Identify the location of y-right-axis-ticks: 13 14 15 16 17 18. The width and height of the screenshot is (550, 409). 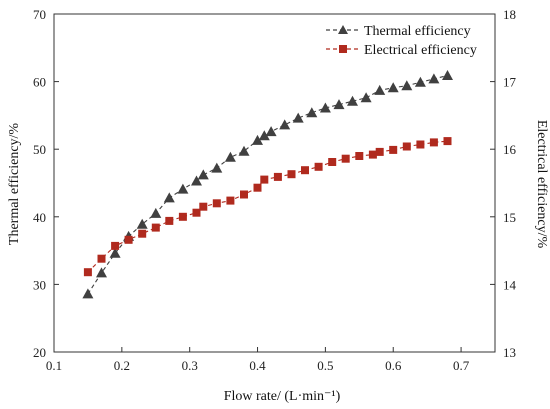
(503, 183).